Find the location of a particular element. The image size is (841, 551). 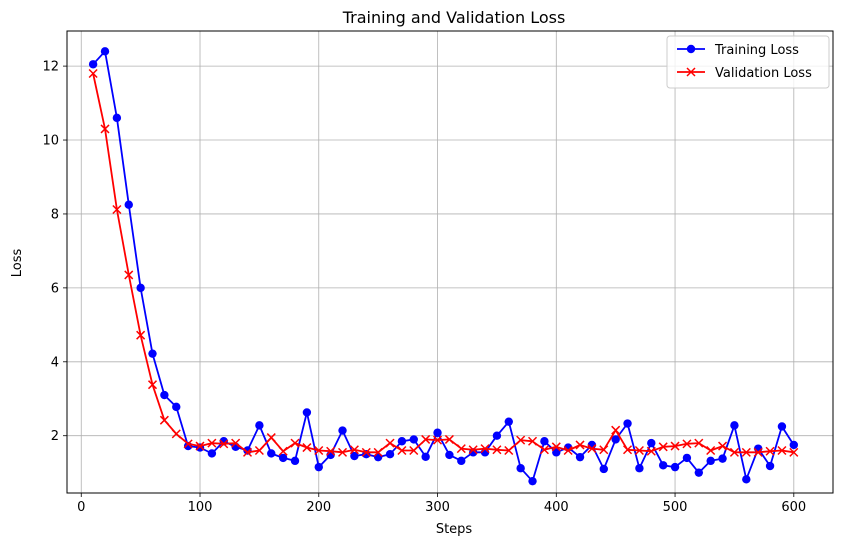

x-tick-label: 400 is located at coordinates (556, 507).